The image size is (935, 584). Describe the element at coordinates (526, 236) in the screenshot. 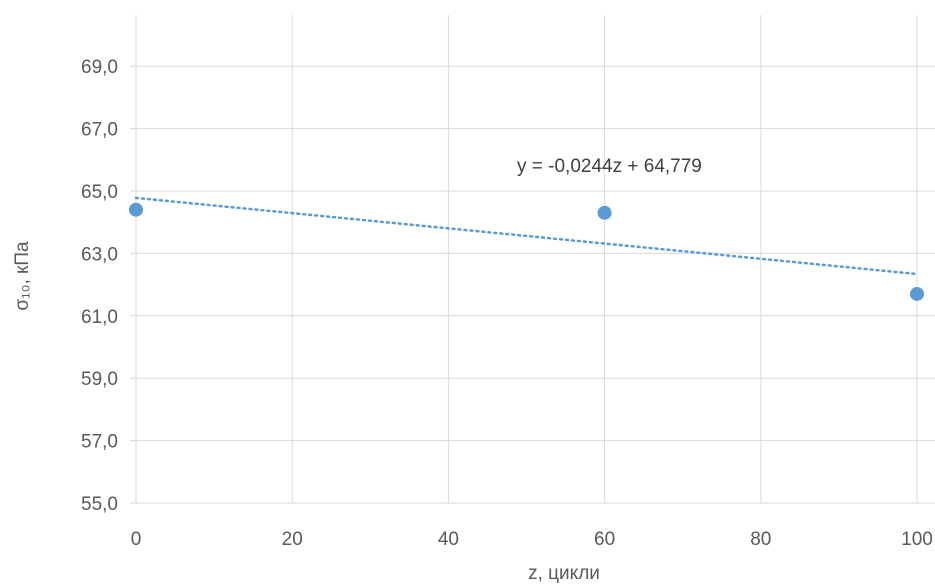

I see `linear-trendline` at that location.